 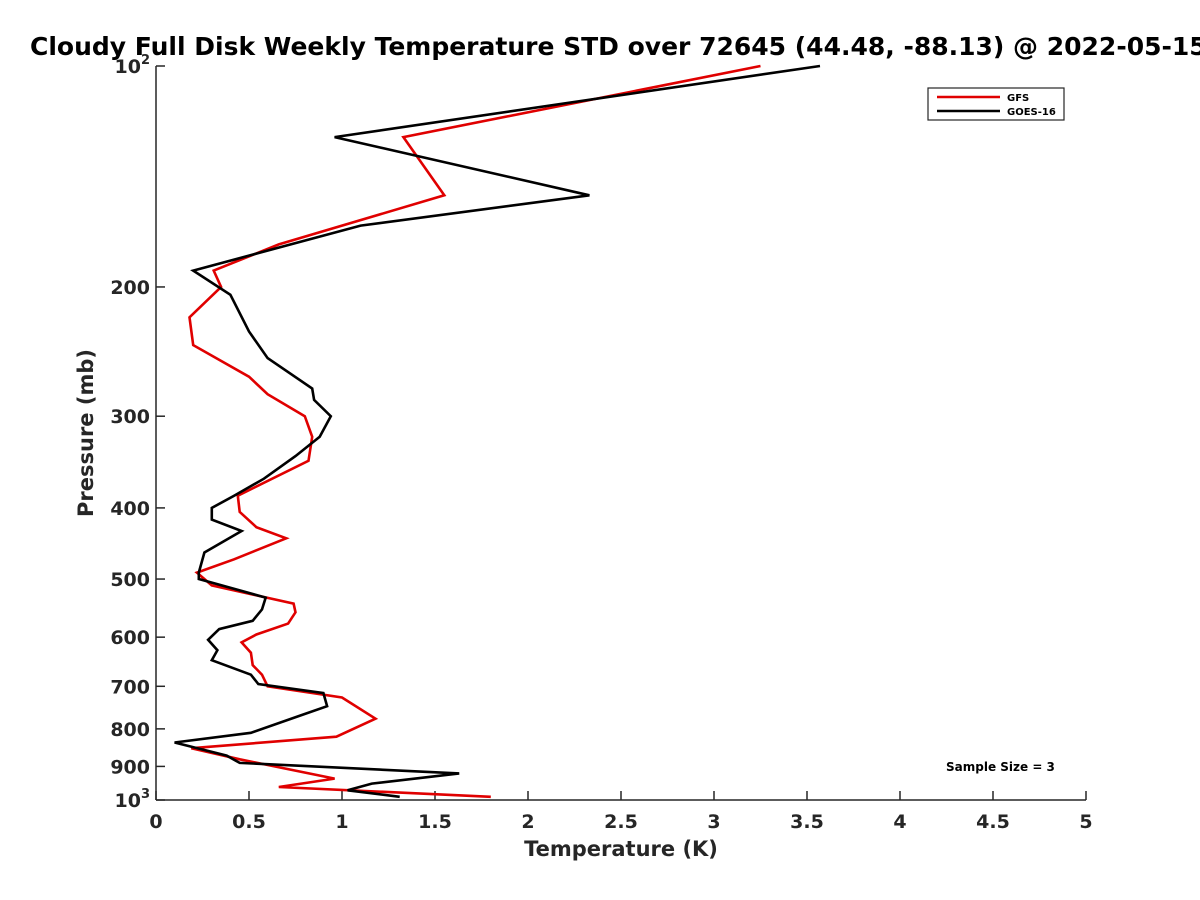 I want to click on y-tick-label: 900, so click(x=130, y=767).